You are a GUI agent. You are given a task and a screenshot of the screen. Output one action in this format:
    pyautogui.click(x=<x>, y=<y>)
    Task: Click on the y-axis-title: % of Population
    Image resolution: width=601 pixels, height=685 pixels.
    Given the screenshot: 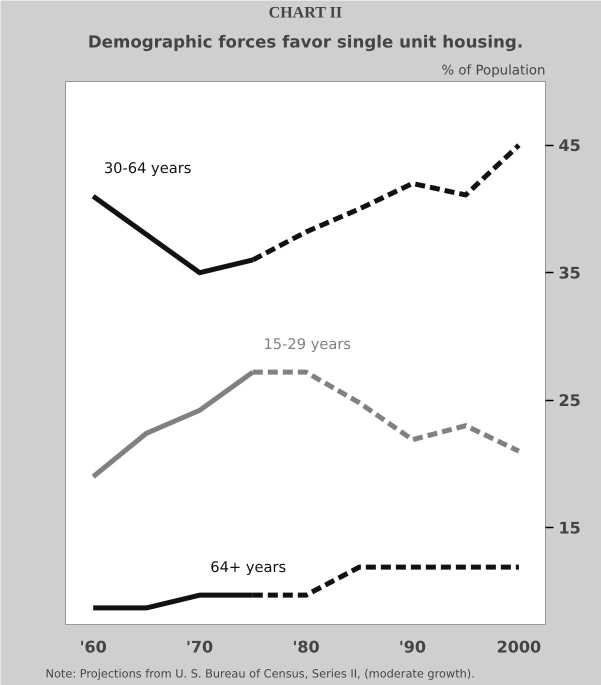 What is the action you would take?
    pyautogui.click(x=493, y=71)
    